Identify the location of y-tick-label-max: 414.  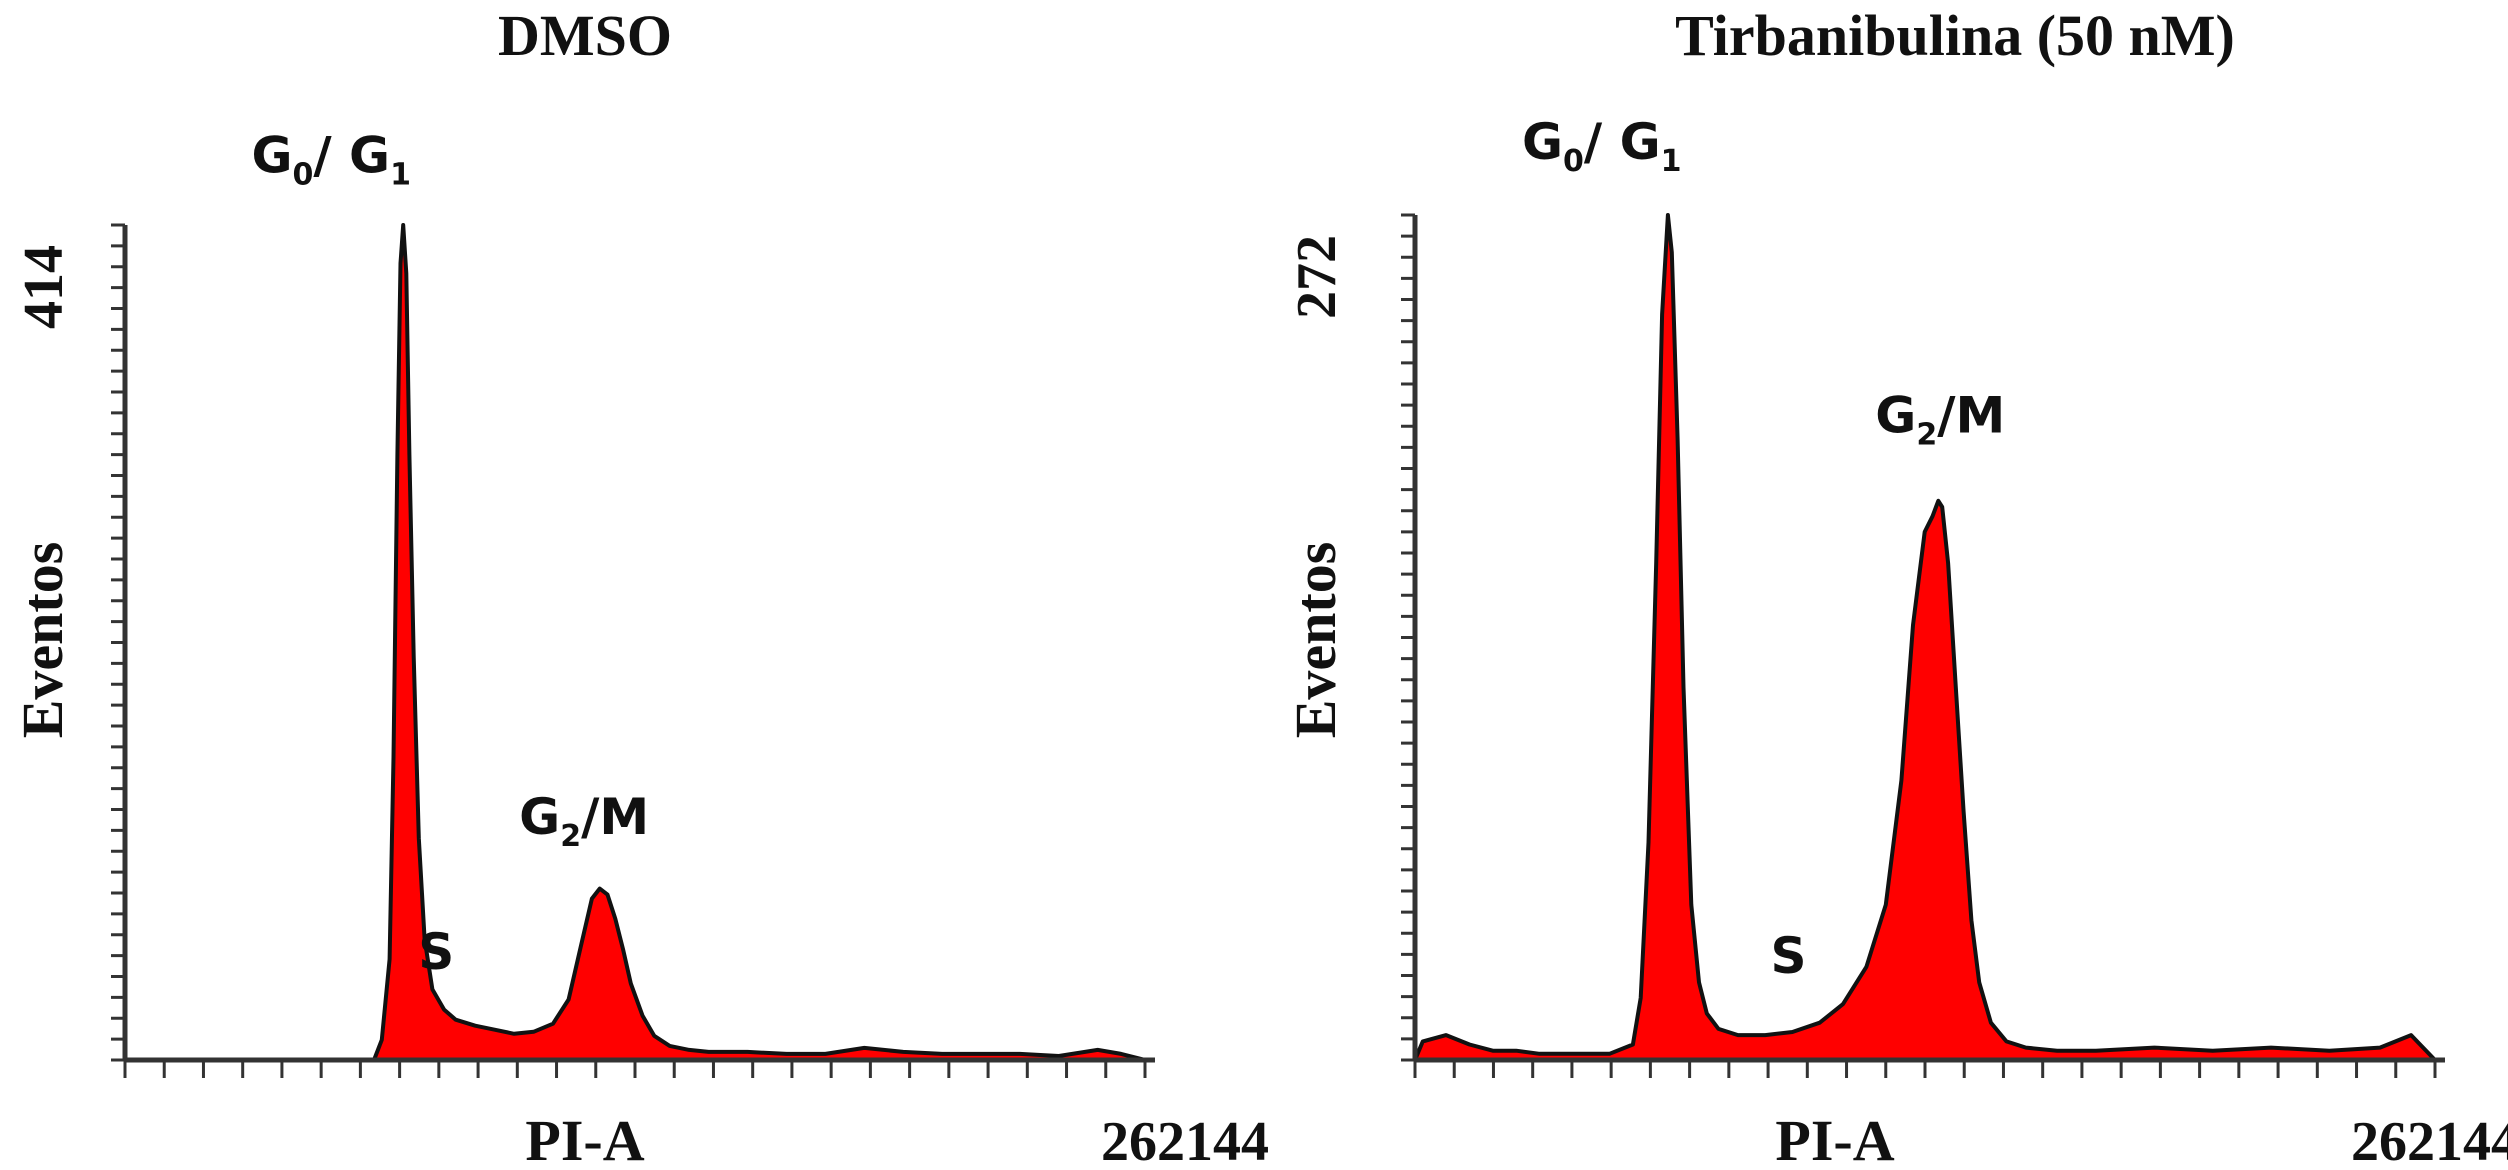
(44, 287).